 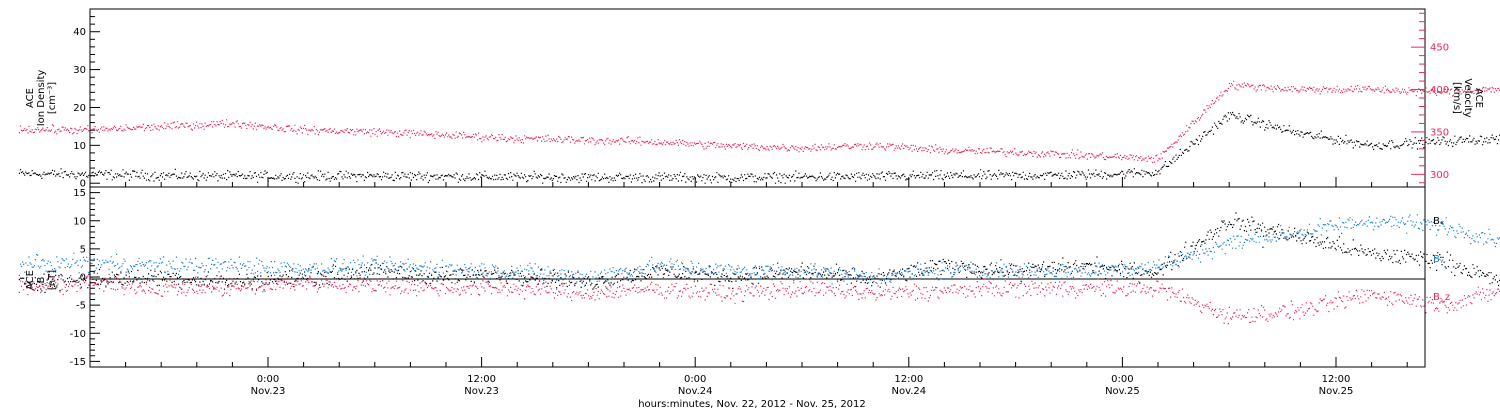 I want to click on legend-bz: B_z, so click(x=1441, y=297).